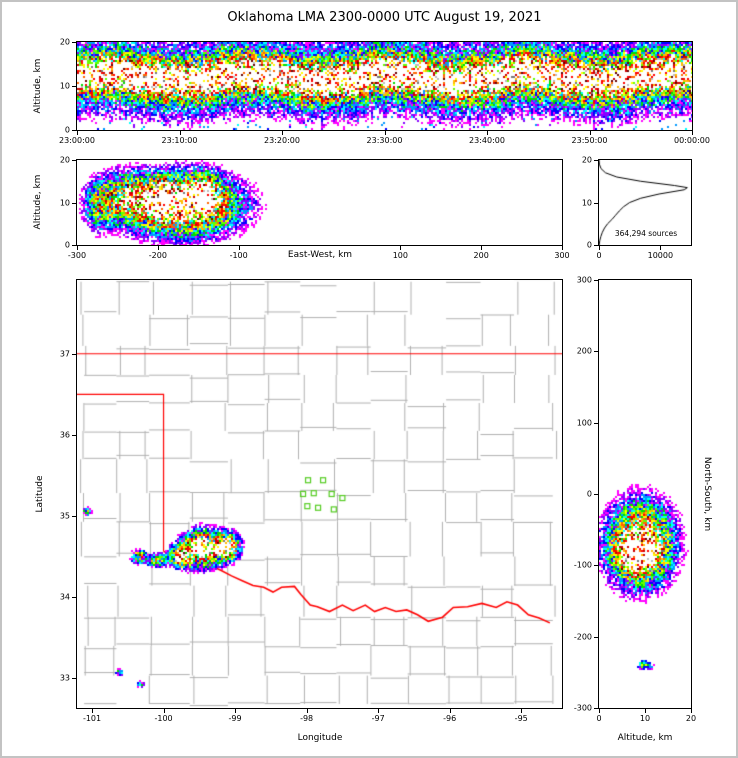 The width and height of the screenshot is (738, 758). What do you see at coordinates (584, 351) in the screenshot?
I see `y-tick-label: 200` at bounding box center [584, 351].